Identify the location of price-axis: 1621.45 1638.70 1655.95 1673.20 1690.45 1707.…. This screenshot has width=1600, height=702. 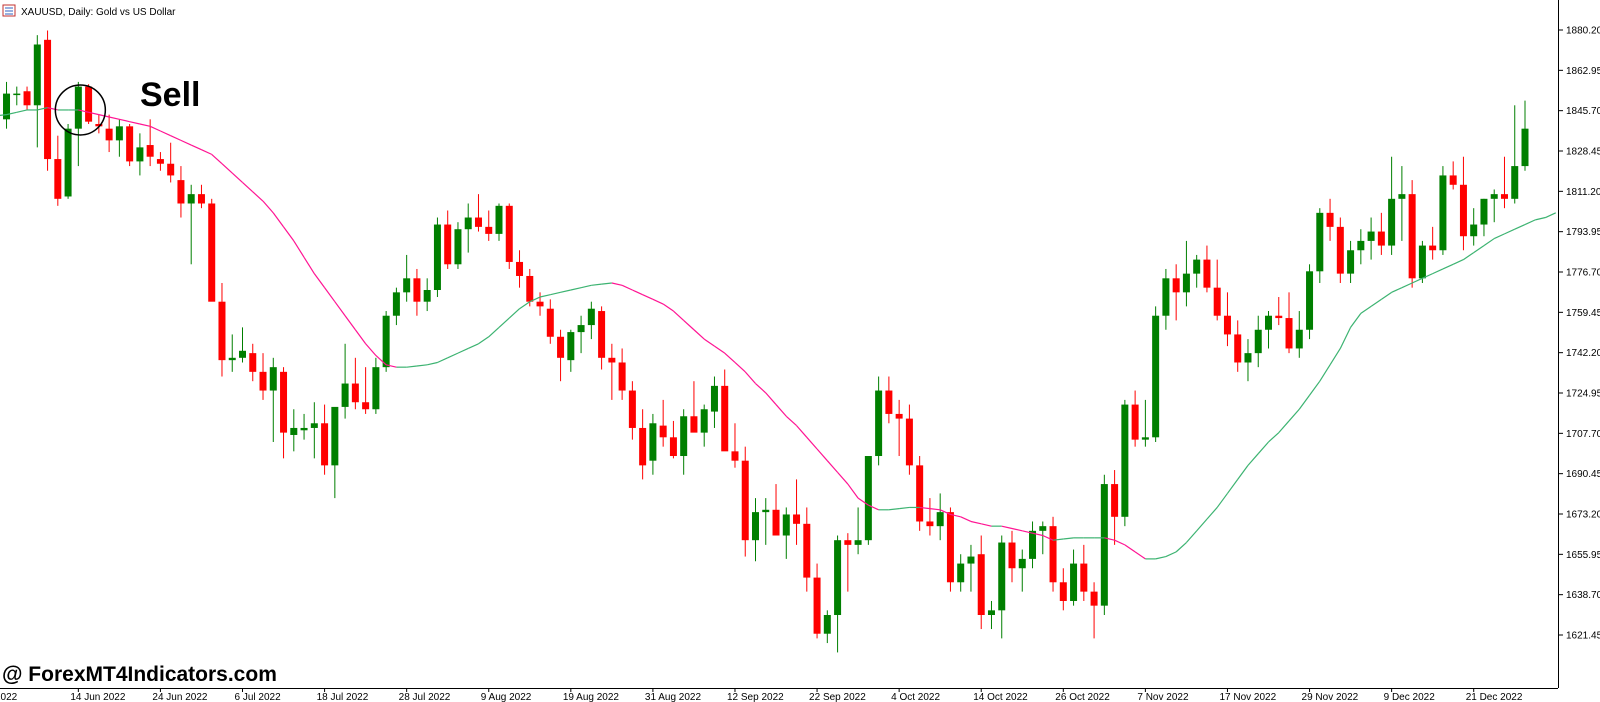
(1579, 334).